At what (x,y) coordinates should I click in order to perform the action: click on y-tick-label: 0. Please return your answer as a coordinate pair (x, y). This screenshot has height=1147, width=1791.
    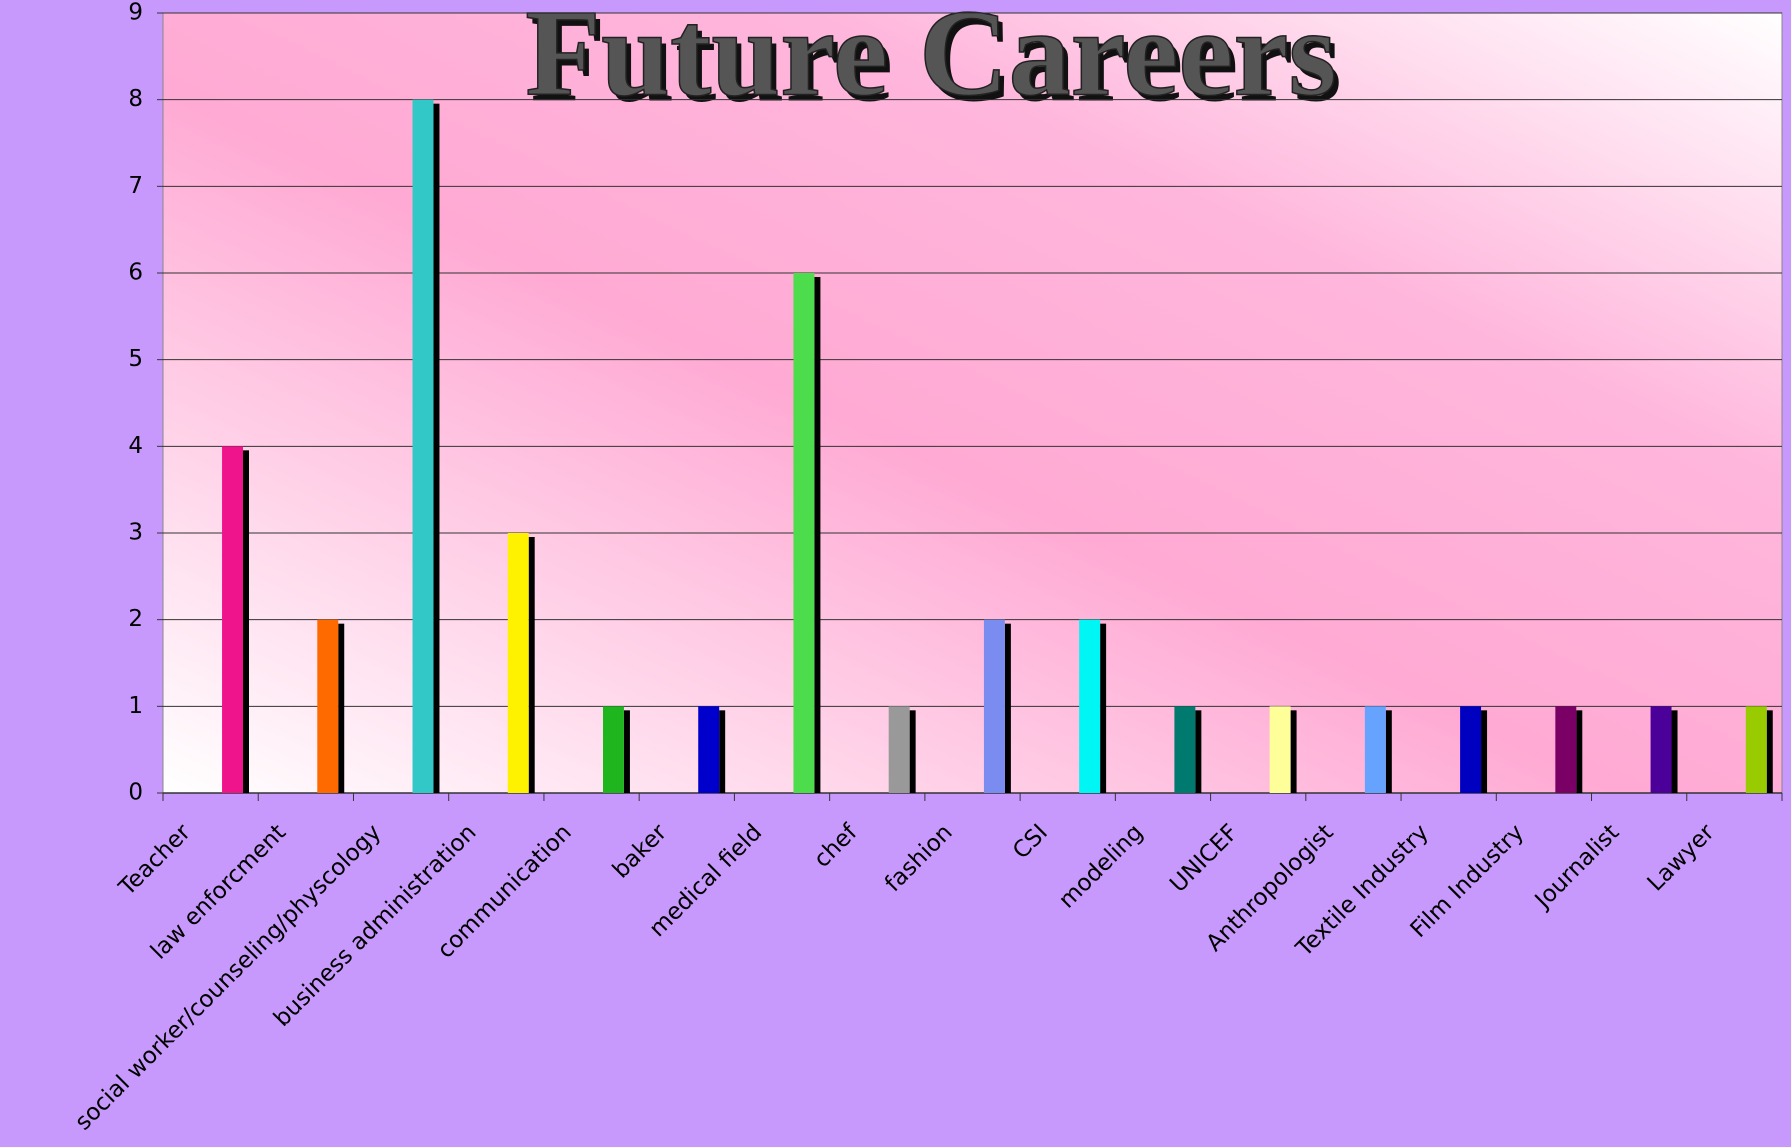
    Looking at the image, I should click on (135, 793).